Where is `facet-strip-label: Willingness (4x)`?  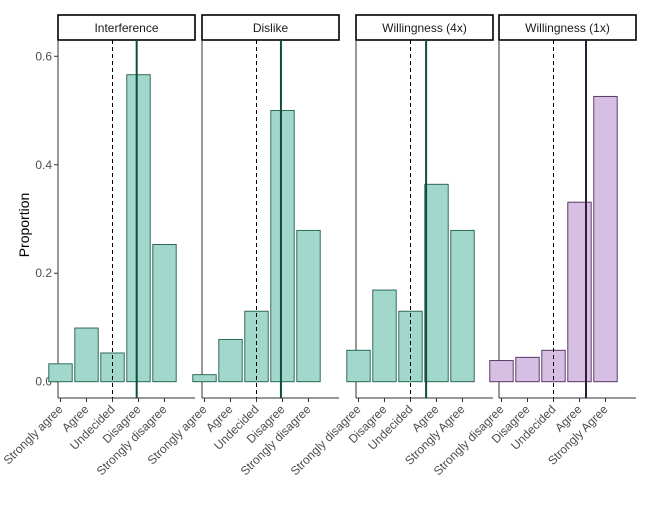 facet-strip-label: Willingness (4x) is located at coordinates (424, 28).